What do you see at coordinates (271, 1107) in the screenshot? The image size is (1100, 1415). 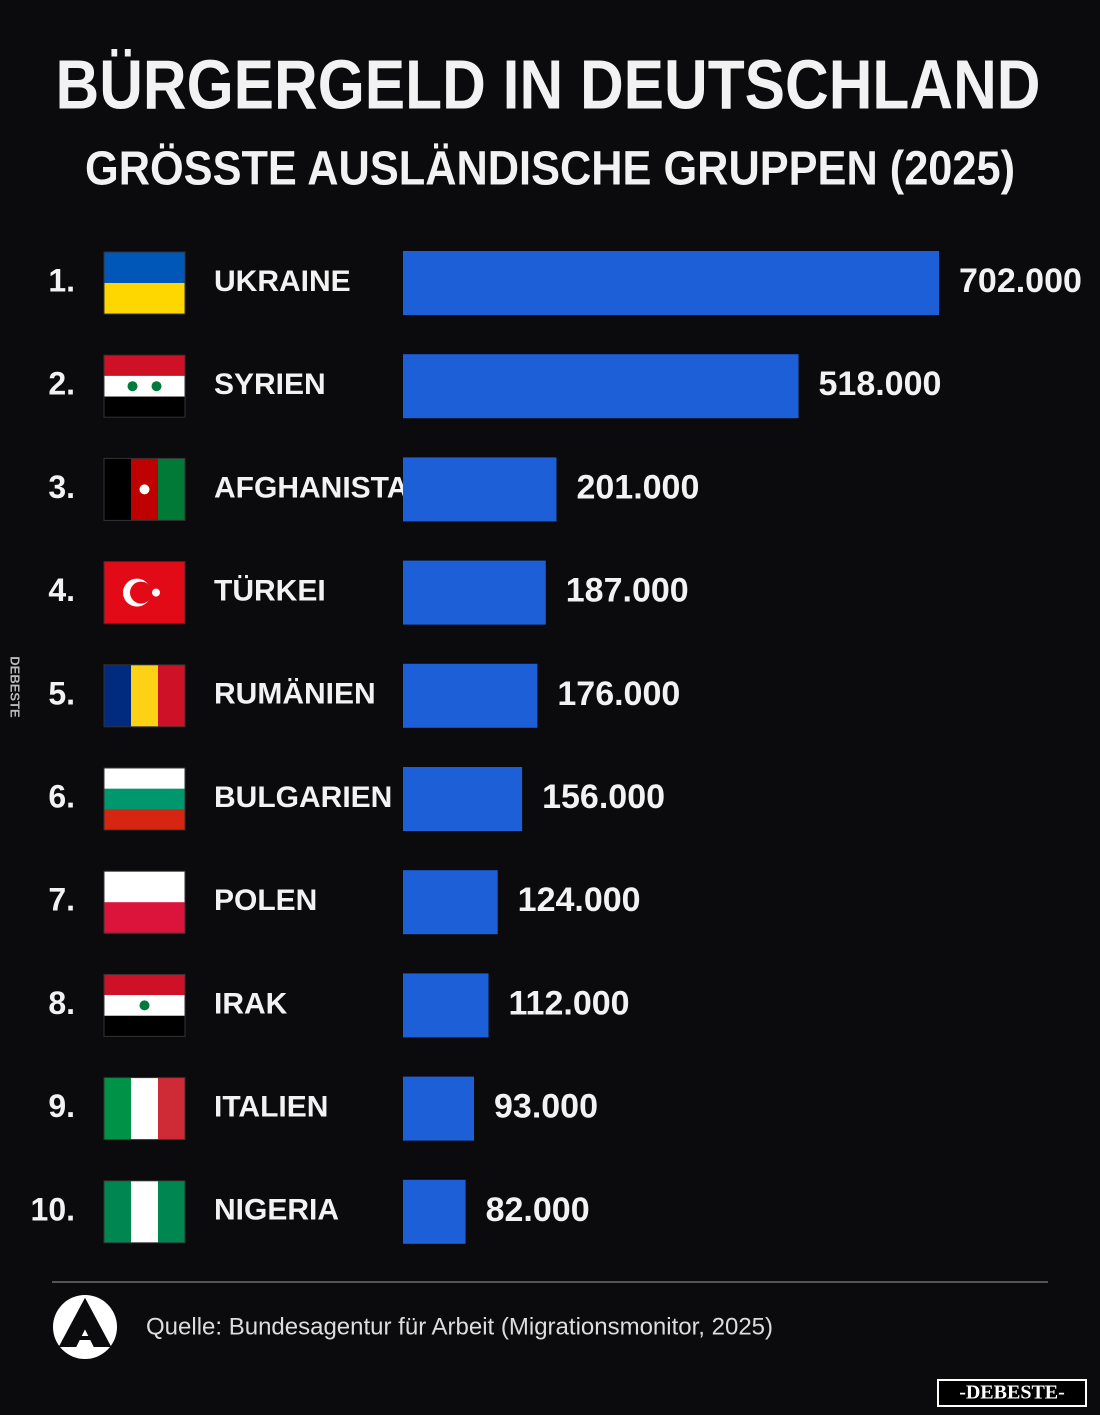 I see `category-label: ITALIEN` at bounding box center [271, 1107].